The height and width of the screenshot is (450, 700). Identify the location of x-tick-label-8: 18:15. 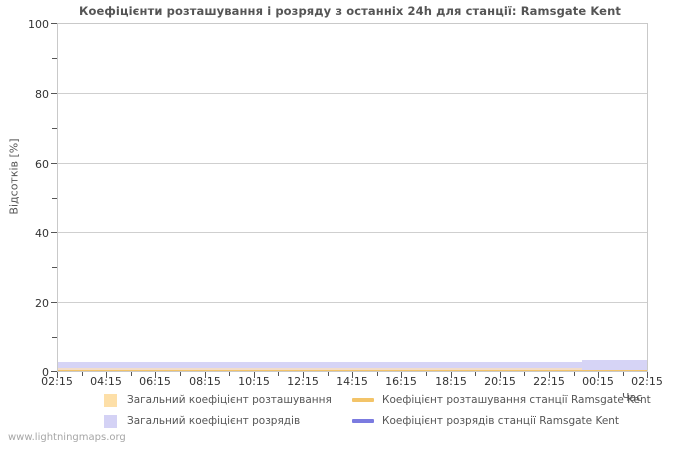
(451, 381).